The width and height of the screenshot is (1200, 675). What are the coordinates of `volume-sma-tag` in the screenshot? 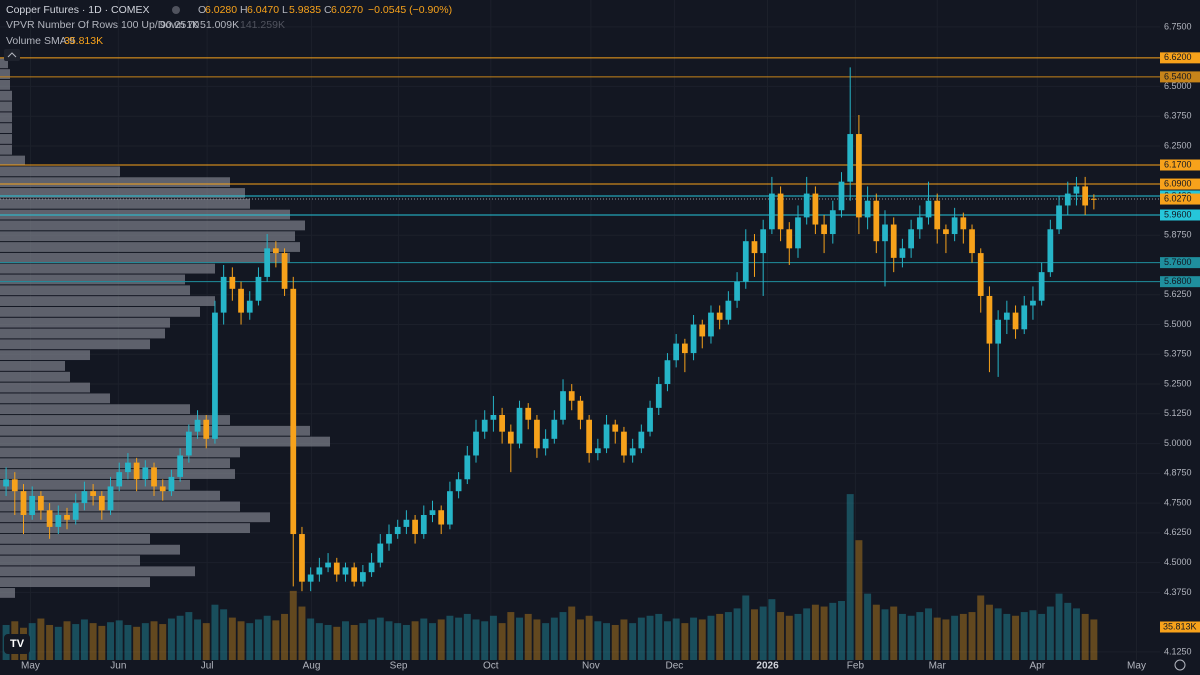 It's located at (1180, 627).